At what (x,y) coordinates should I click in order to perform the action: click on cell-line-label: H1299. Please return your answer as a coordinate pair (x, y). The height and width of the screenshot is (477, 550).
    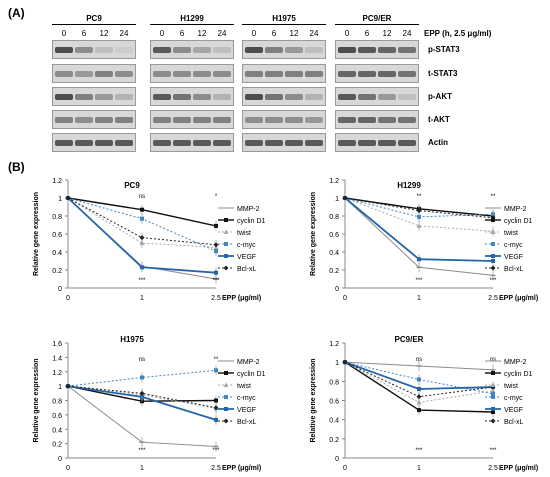
    Looking at the image, I should click on (192, 18).